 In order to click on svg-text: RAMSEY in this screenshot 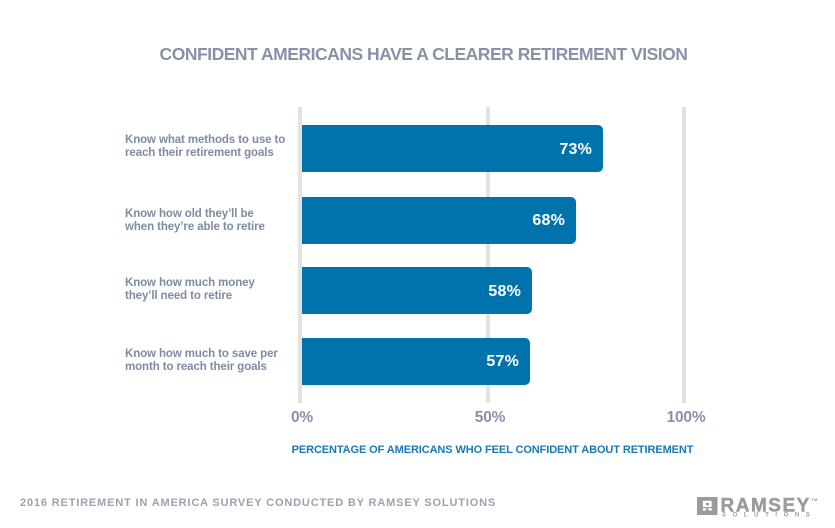, I will do `click(766, 506)`.